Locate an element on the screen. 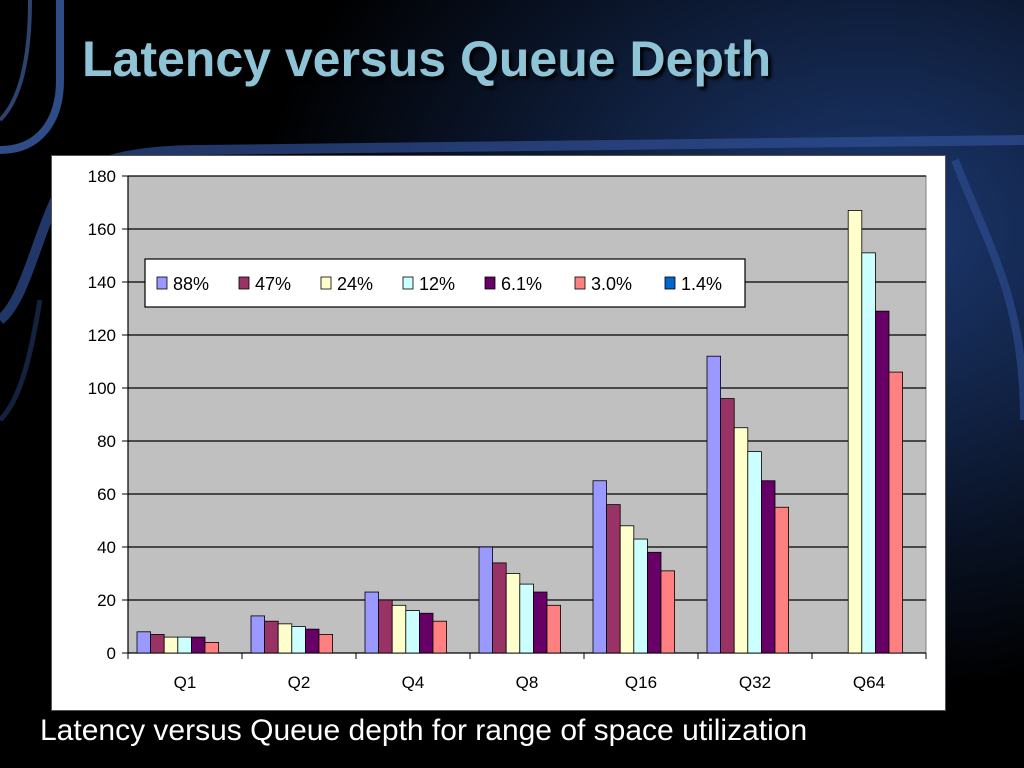 This screenshot has width=1024, height=768. legend-label-3.0%: 3.0% is located at coordinates (611, 284).